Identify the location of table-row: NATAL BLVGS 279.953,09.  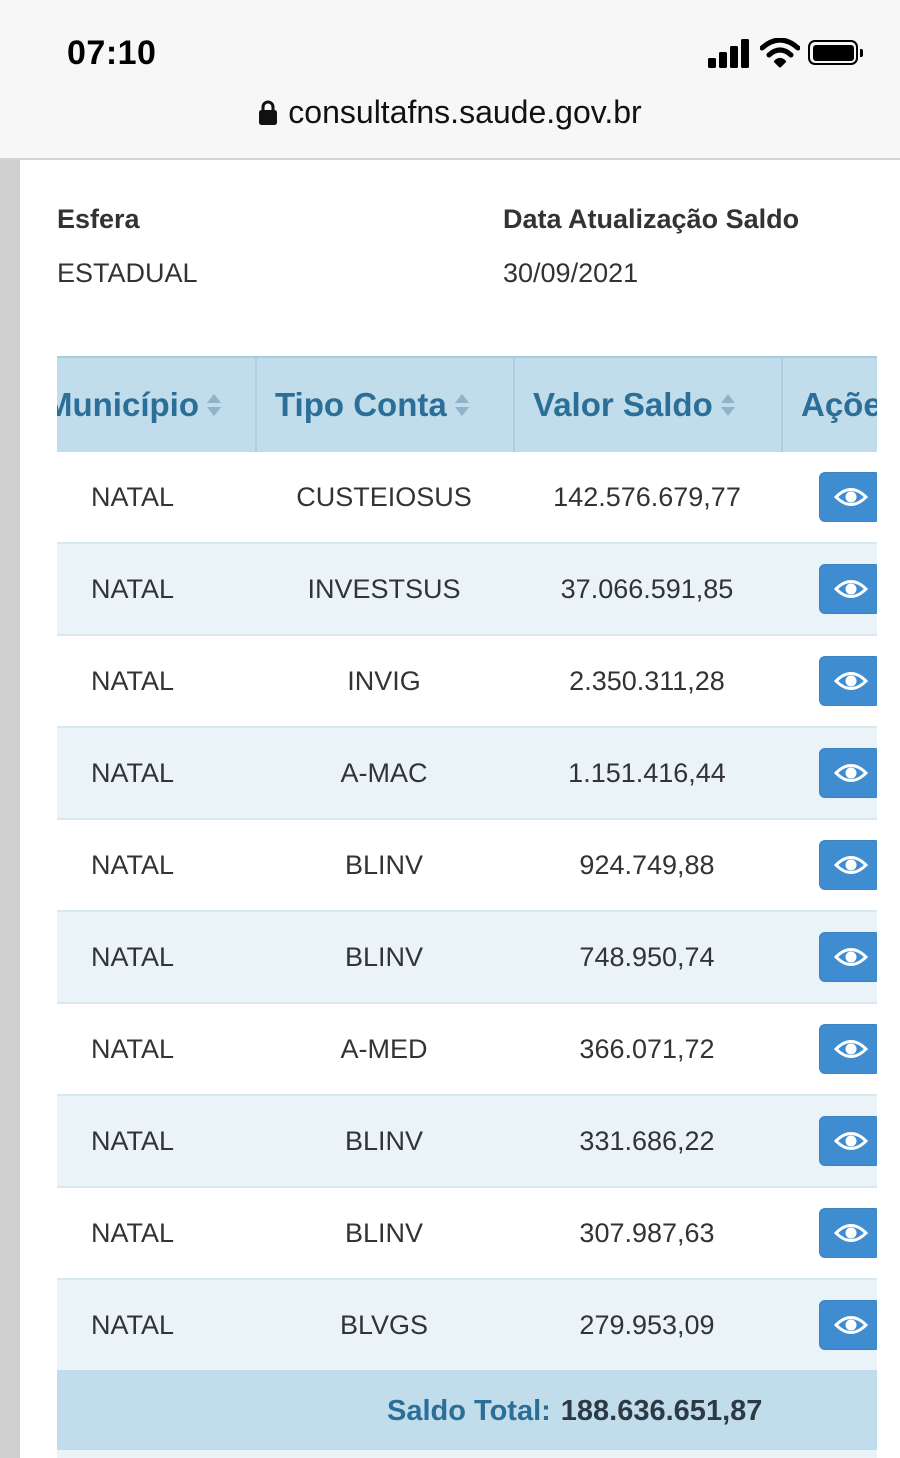
(467, 1326).